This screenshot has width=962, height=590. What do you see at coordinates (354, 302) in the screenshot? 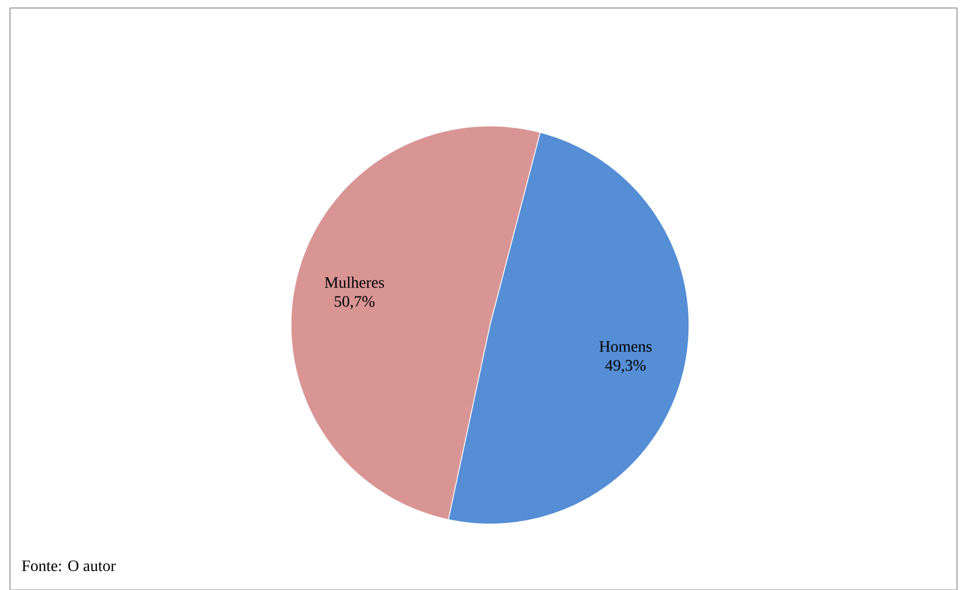
I see `data-label: 50,7%` at bounding box center [354, 302].